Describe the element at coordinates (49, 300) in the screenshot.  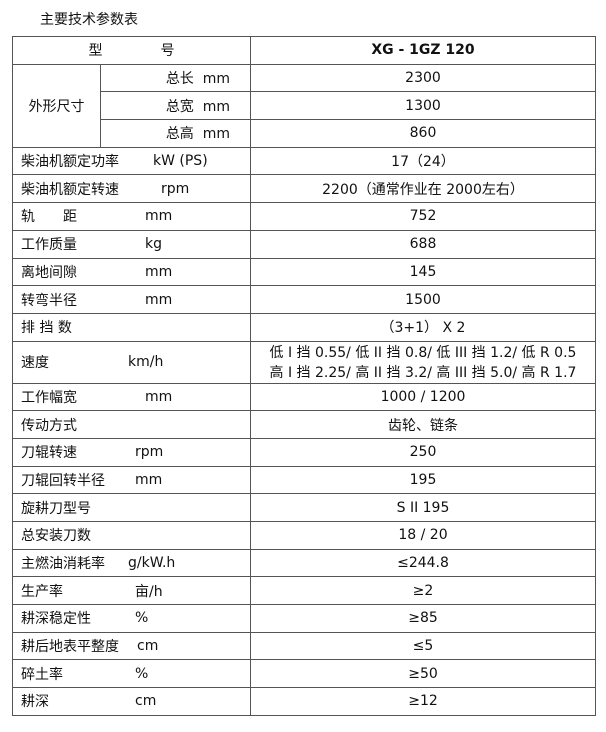
I see `row-label: 转弯半径` at that location.